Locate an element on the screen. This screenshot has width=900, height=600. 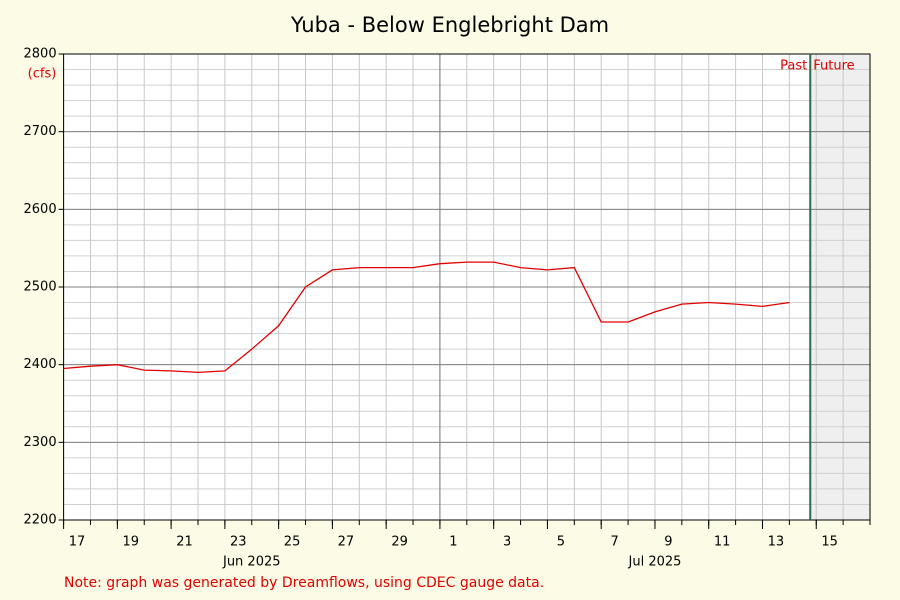
x-tick-label: 1 is located at coordinates (453, 542).